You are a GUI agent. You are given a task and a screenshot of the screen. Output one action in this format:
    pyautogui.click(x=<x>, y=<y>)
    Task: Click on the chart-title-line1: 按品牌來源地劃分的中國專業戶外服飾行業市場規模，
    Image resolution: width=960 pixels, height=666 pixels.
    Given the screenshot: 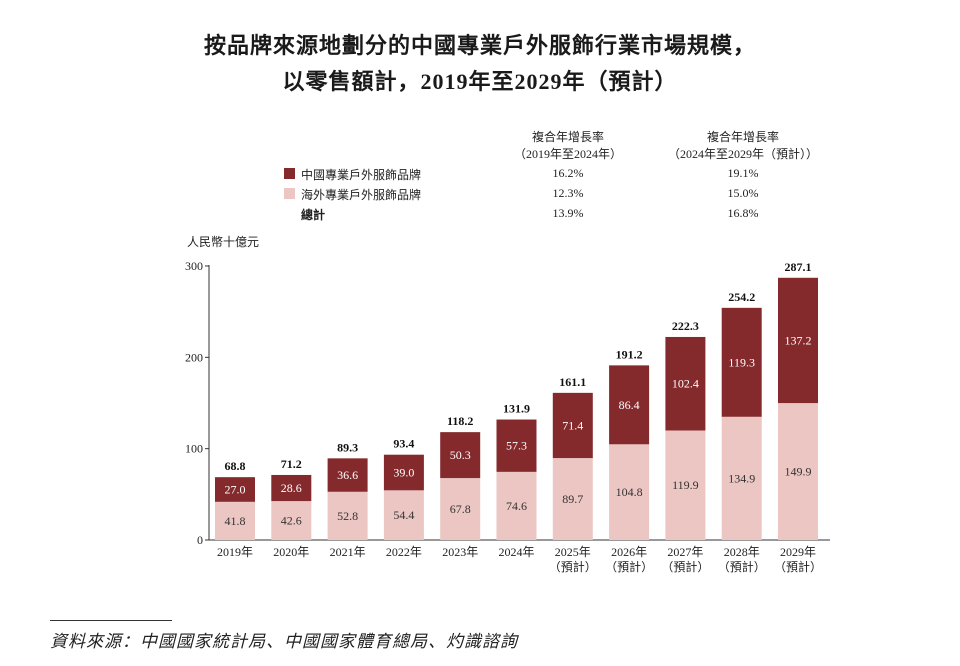 What is the action you would take?
    pyautogui.click(x=479, y=45)
    